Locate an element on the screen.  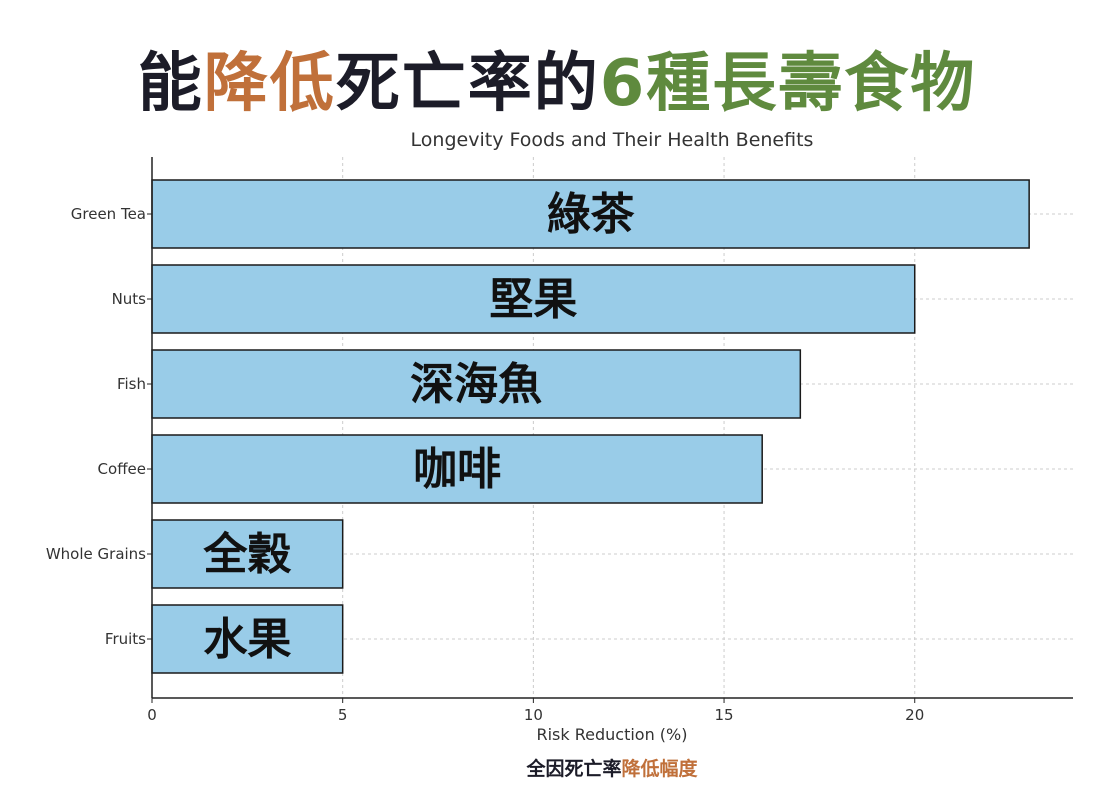
bar-label: 綠茶 is located at coordinates (591, 214).